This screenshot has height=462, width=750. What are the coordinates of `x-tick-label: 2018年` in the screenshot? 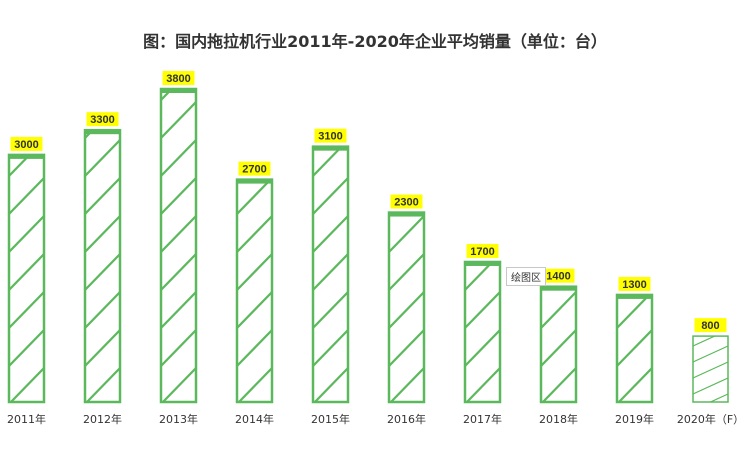 It's located at (558, 419).